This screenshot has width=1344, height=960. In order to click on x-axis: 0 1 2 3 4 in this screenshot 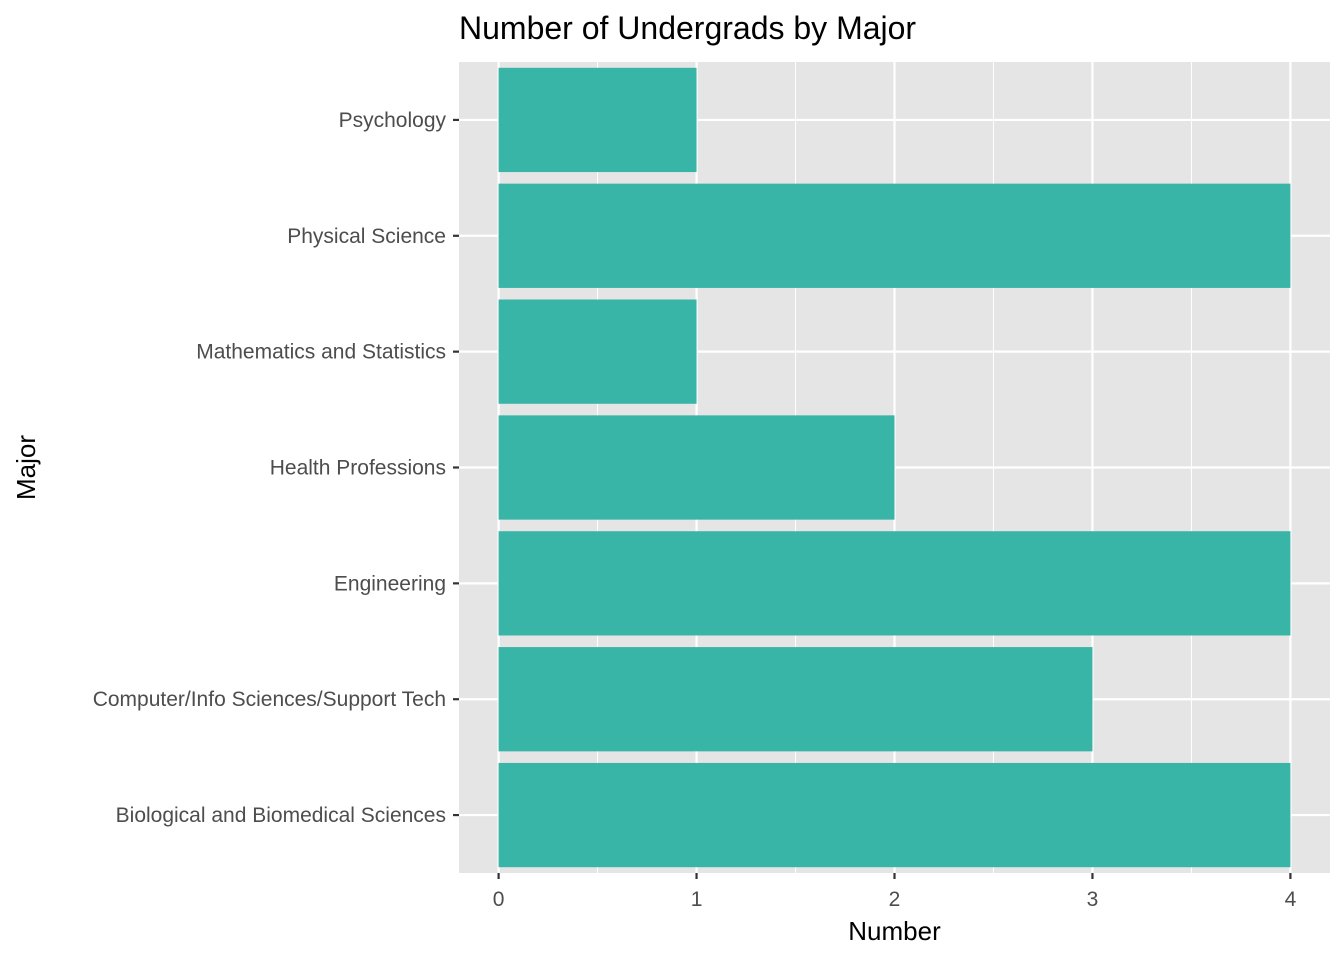, I will do `click(895, 892)`.